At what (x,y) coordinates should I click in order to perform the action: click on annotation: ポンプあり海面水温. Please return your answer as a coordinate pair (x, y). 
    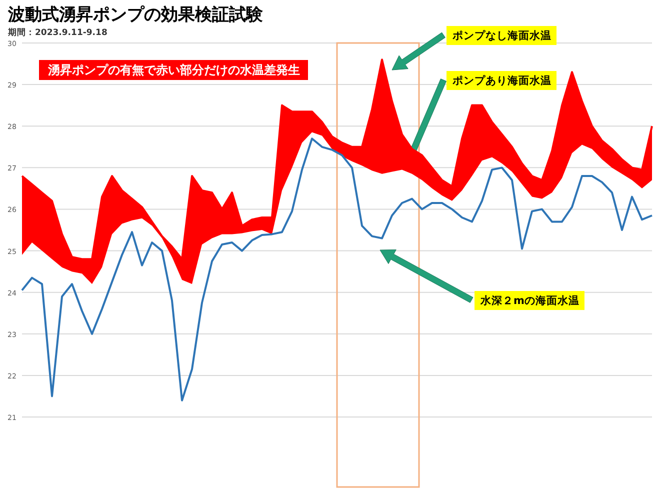
    Looking at the image, I should click on (502, 80).